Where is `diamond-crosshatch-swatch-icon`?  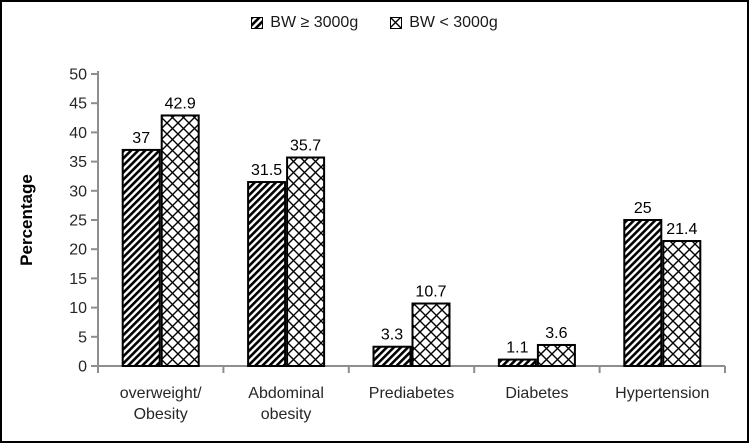 diamond-crosshatch-swatch-icon is located at coordinates (396, 23).